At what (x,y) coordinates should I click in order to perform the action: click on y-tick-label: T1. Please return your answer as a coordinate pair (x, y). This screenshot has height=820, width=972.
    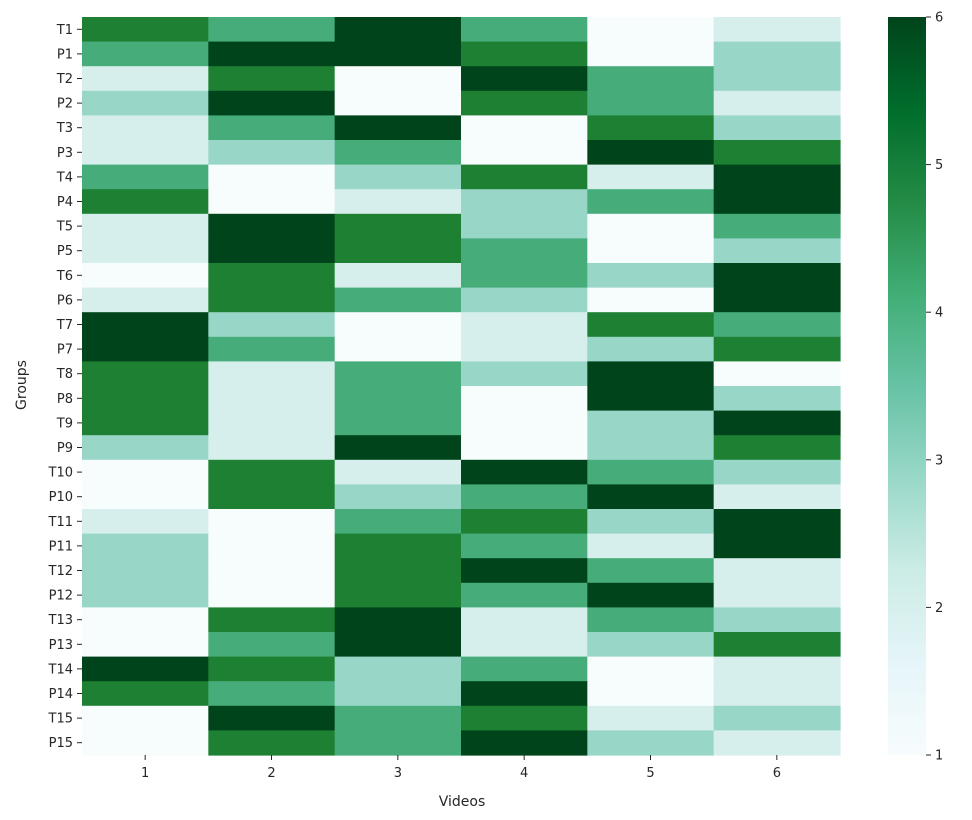
    Looking at the image, I should click on (64, 30).